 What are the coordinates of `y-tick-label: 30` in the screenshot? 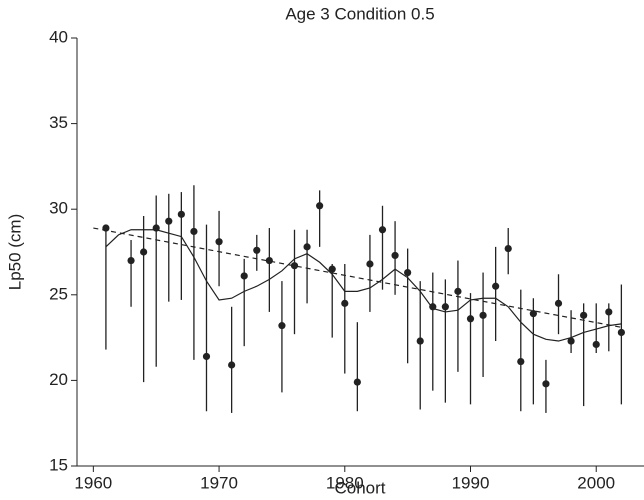 It's located at (58, 208).